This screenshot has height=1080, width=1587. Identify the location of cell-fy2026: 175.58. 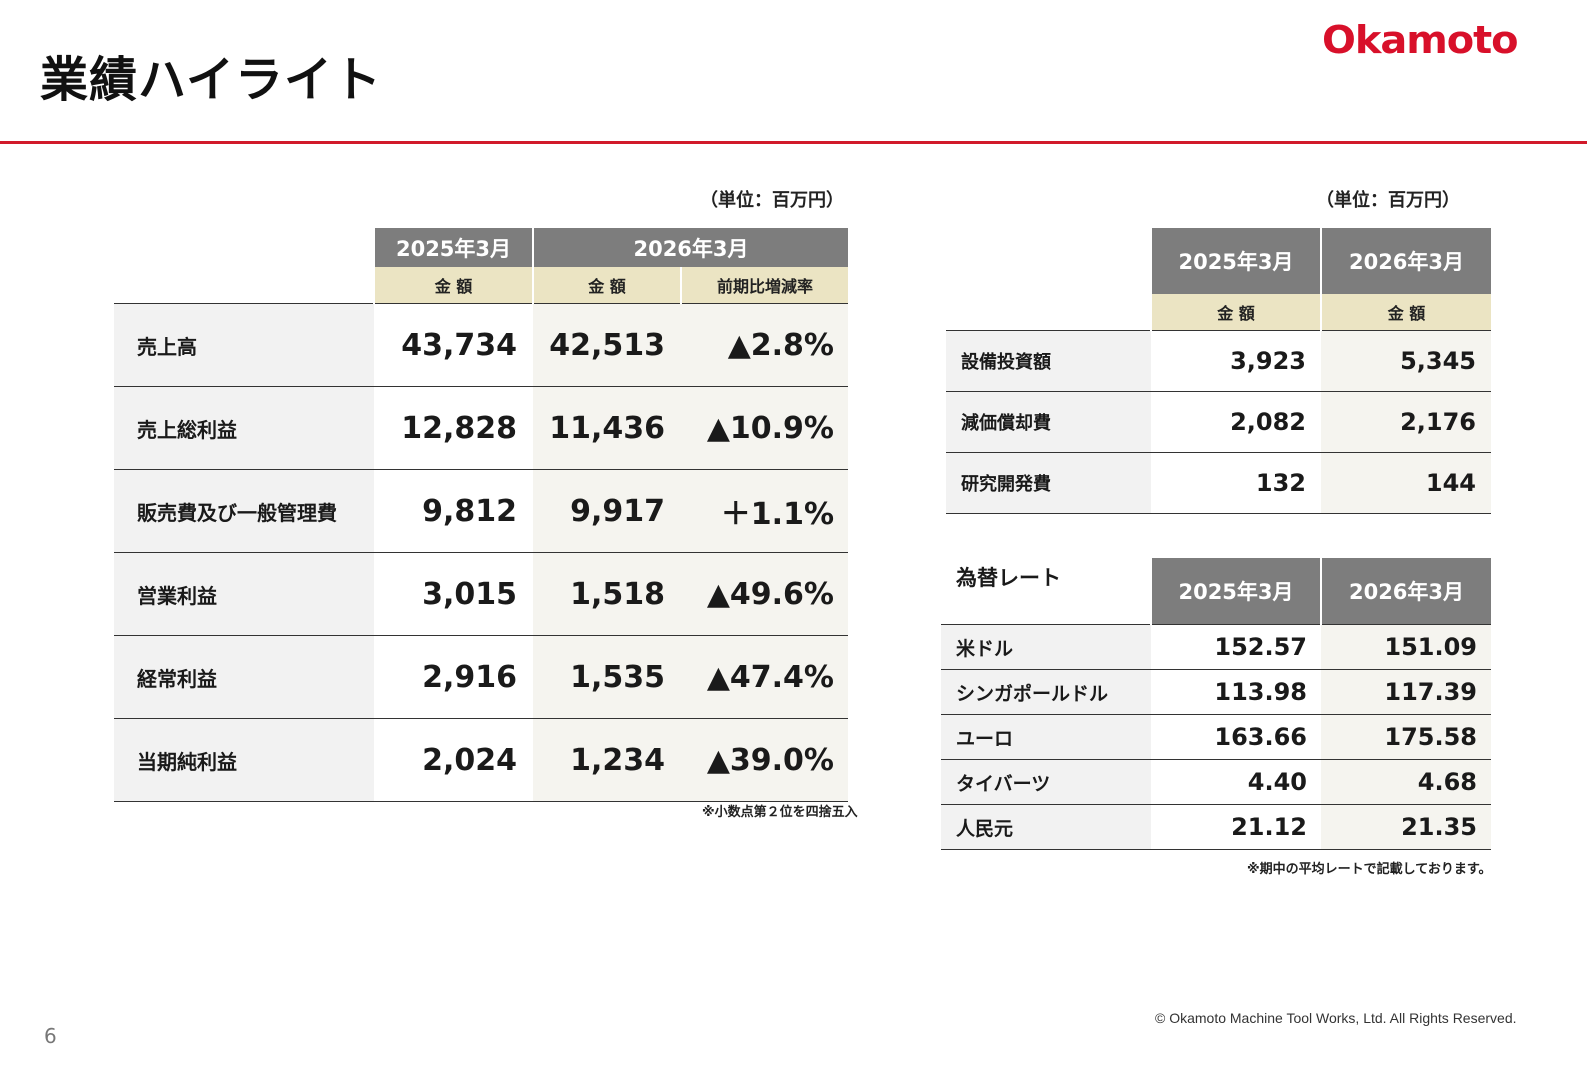
(1406, 737).